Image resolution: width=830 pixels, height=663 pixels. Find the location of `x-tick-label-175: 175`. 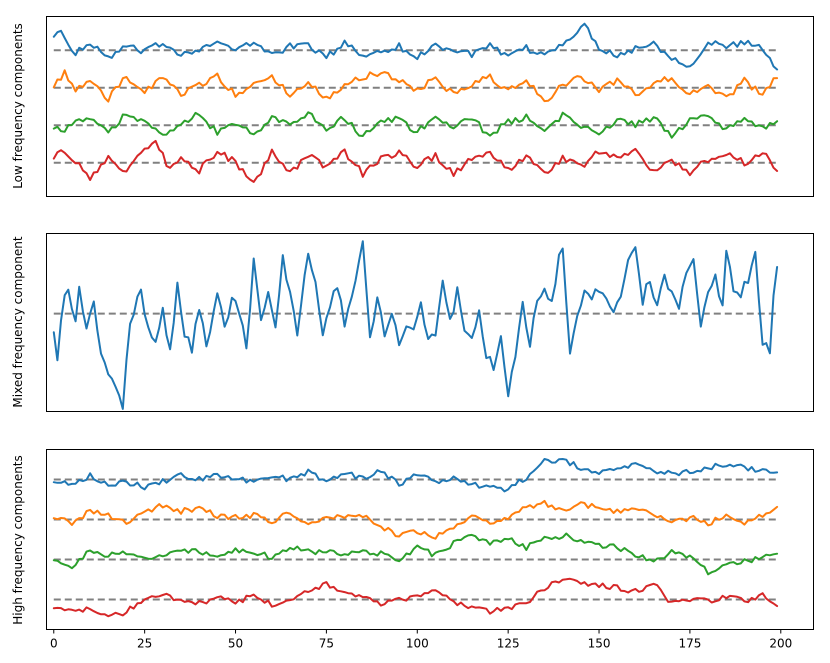

x-tick-label-175: 175 is located at coordinates (689, 644).